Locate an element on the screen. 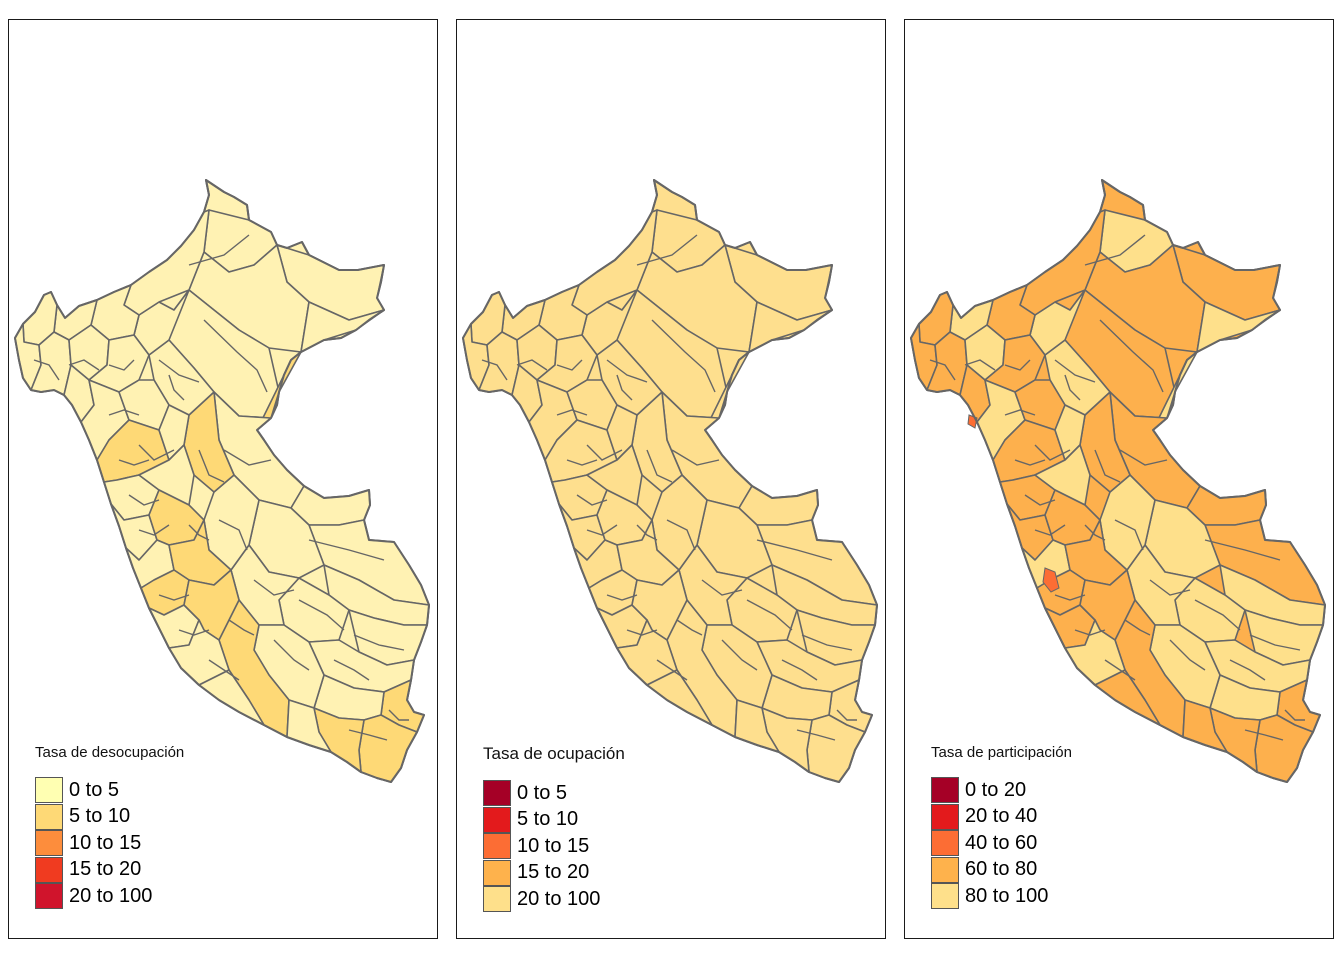 The height and width of the screenshot is (960, 1344). legend-item: 0 to 20 is located at coordinates (1001, 790).